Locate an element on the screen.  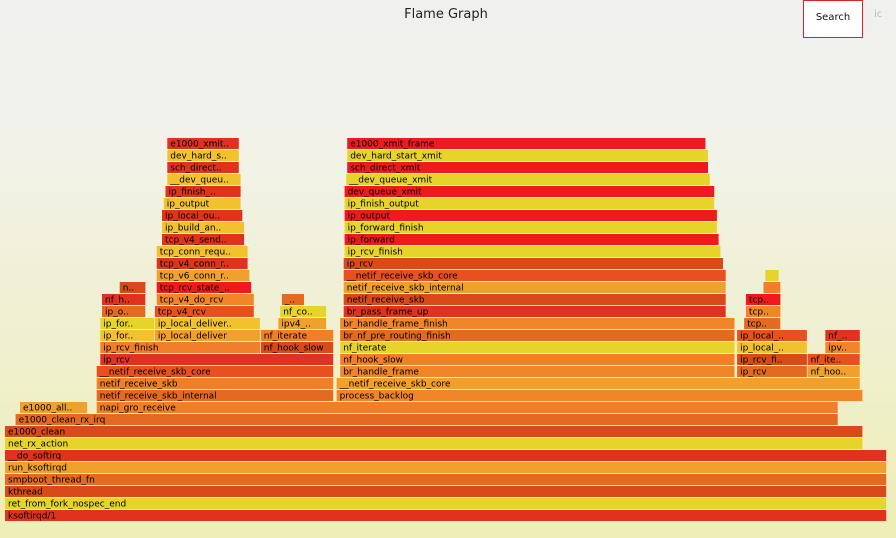
flame-frame: _.. is located at coordinates (292, 300).